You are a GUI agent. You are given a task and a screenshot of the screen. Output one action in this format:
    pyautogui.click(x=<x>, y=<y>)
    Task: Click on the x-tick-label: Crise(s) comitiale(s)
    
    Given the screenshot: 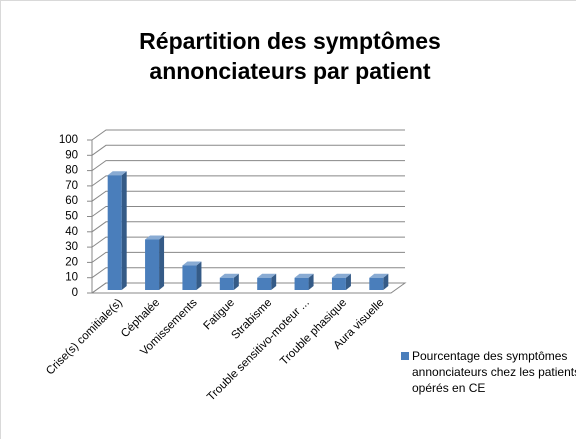 What is the action you would take?
    pyautogui.click(x=84, y=337)
    